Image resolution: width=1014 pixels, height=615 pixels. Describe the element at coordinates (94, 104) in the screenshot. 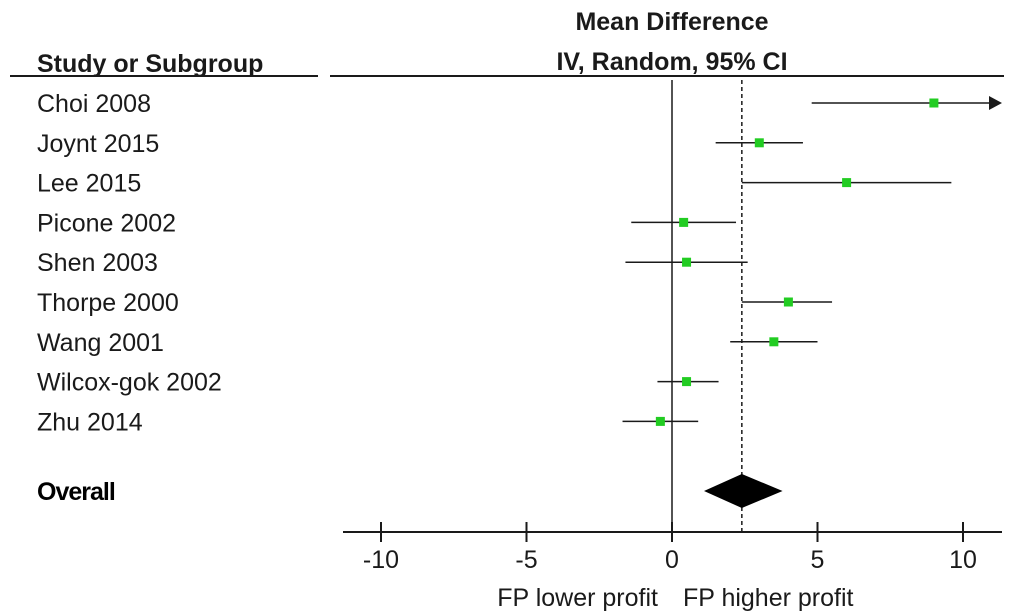

I see `study-name: Choi 2008` at that location.